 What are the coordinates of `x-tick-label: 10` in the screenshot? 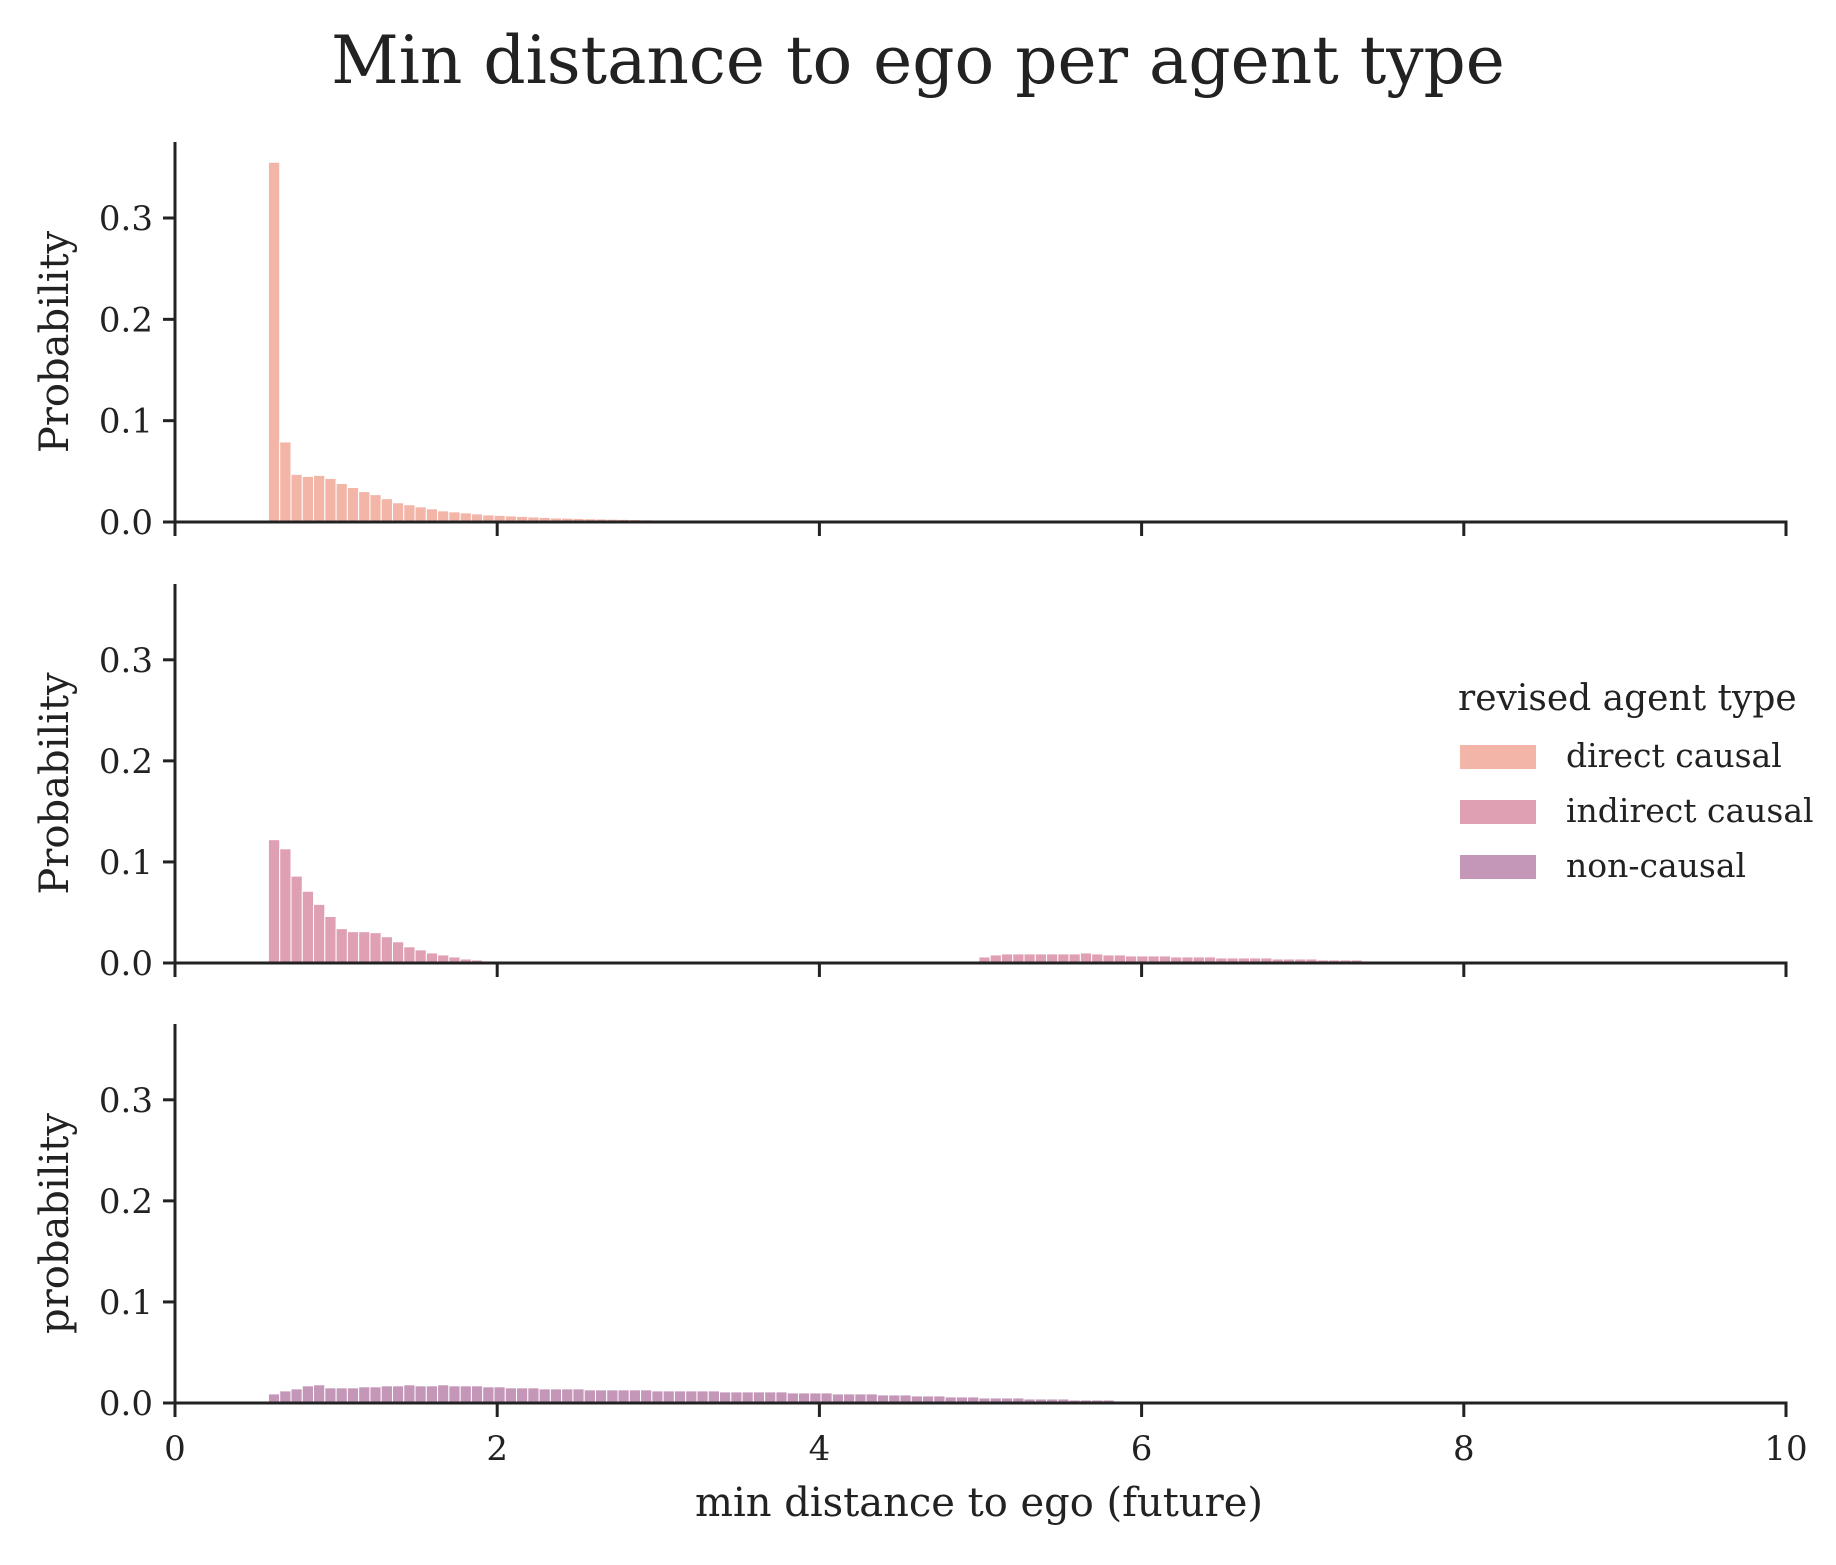 It's located at (1785, 1449).